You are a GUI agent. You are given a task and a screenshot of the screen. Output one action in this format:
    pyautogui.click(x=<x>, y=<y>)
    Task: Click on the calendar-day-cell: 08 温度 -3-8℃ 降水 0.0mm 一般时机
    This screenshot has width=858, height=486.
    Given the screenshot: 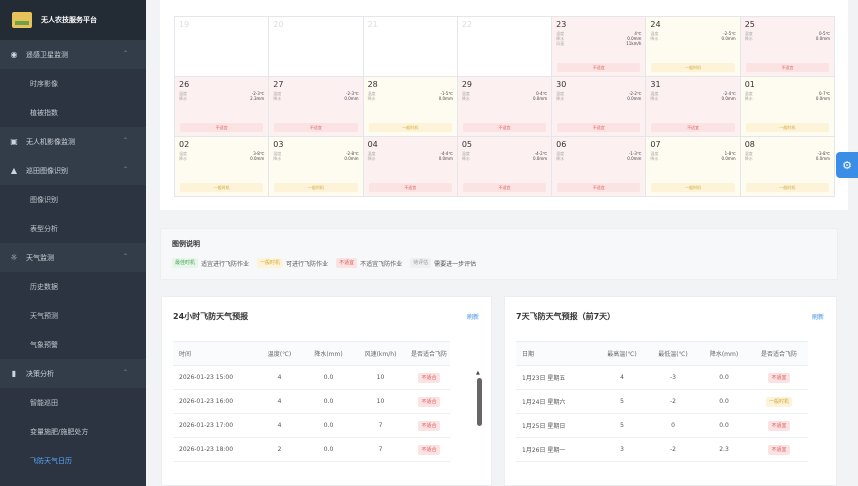 What is the action you would take?
    pyautogui.click(x=787, y=167)
    